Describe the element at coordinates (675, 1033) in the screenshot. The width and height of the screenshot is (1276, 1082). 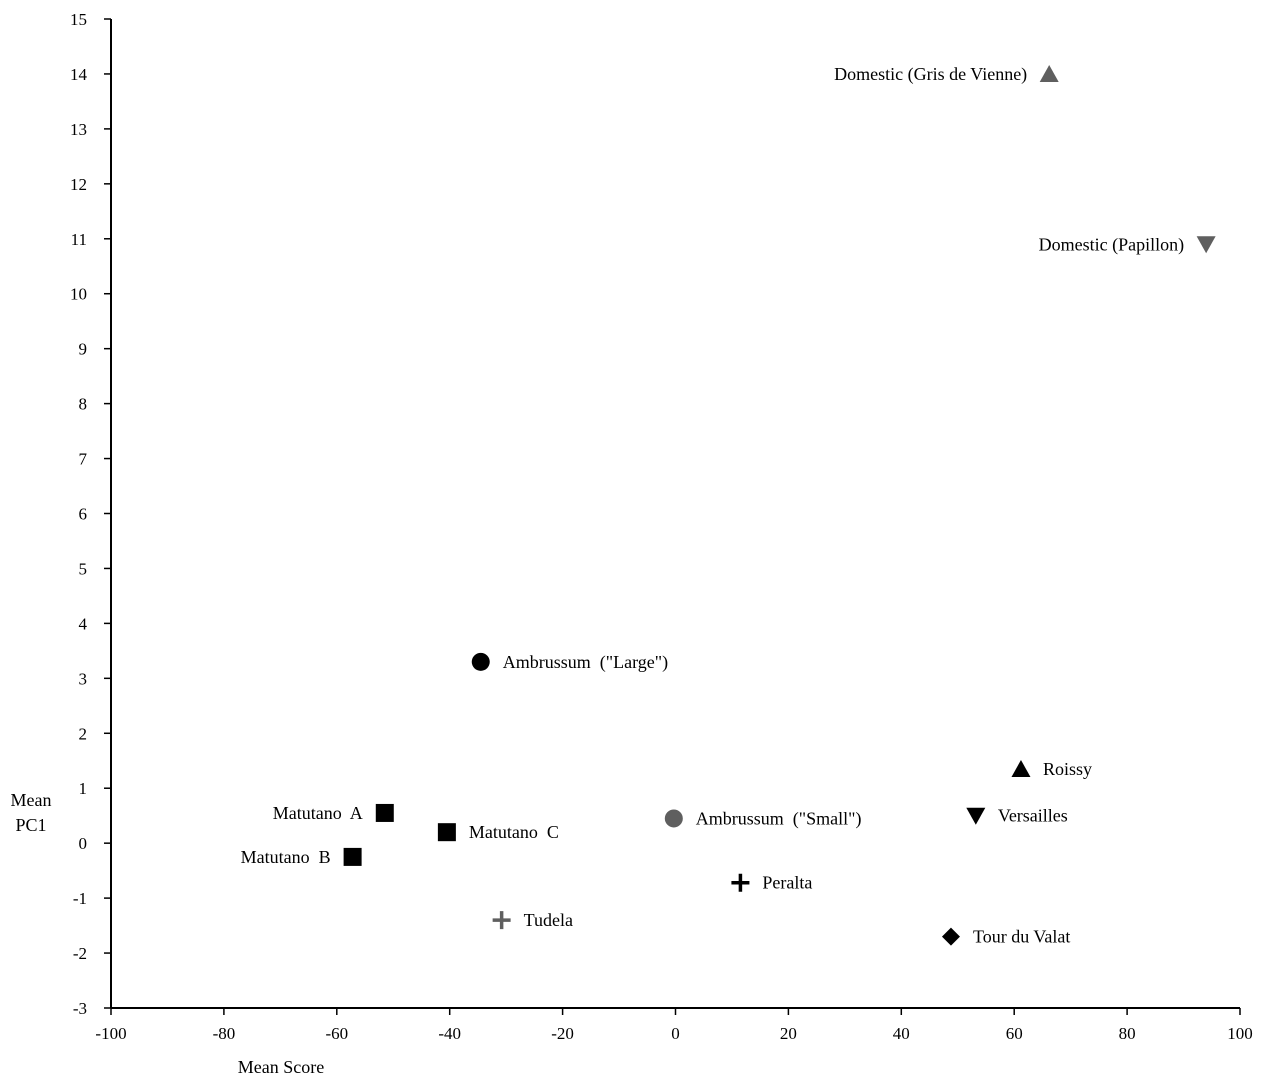
I see `x-tick-label: 0` at that location.